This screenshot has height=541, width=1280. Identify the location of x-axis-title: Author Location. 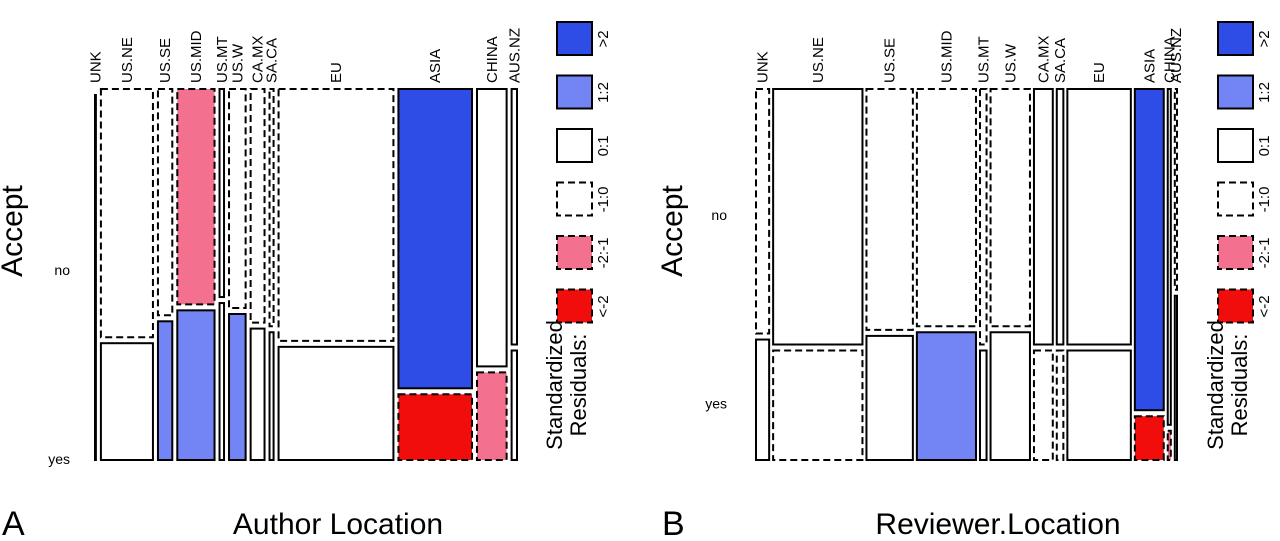
(338, 524).